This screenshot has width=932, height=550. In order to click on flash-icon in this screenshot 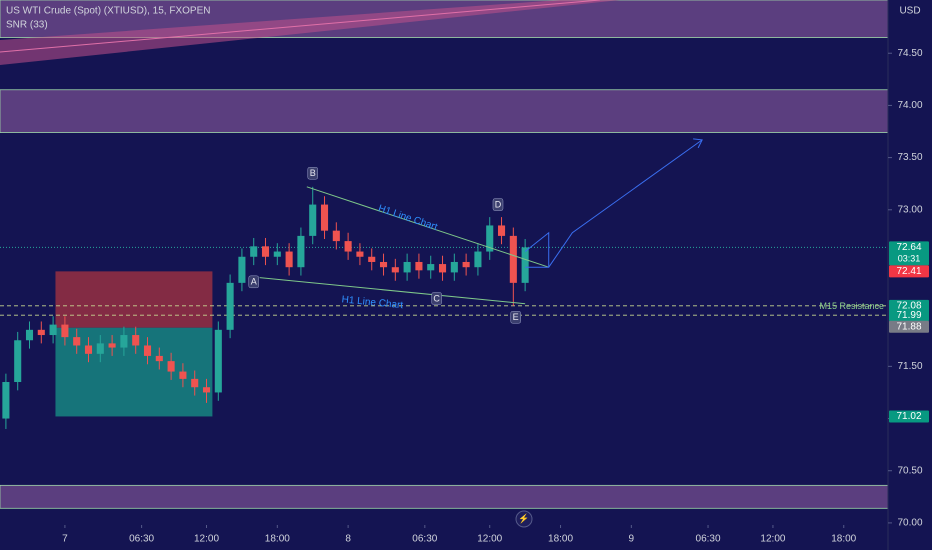, I will do `click(524, 519)`.